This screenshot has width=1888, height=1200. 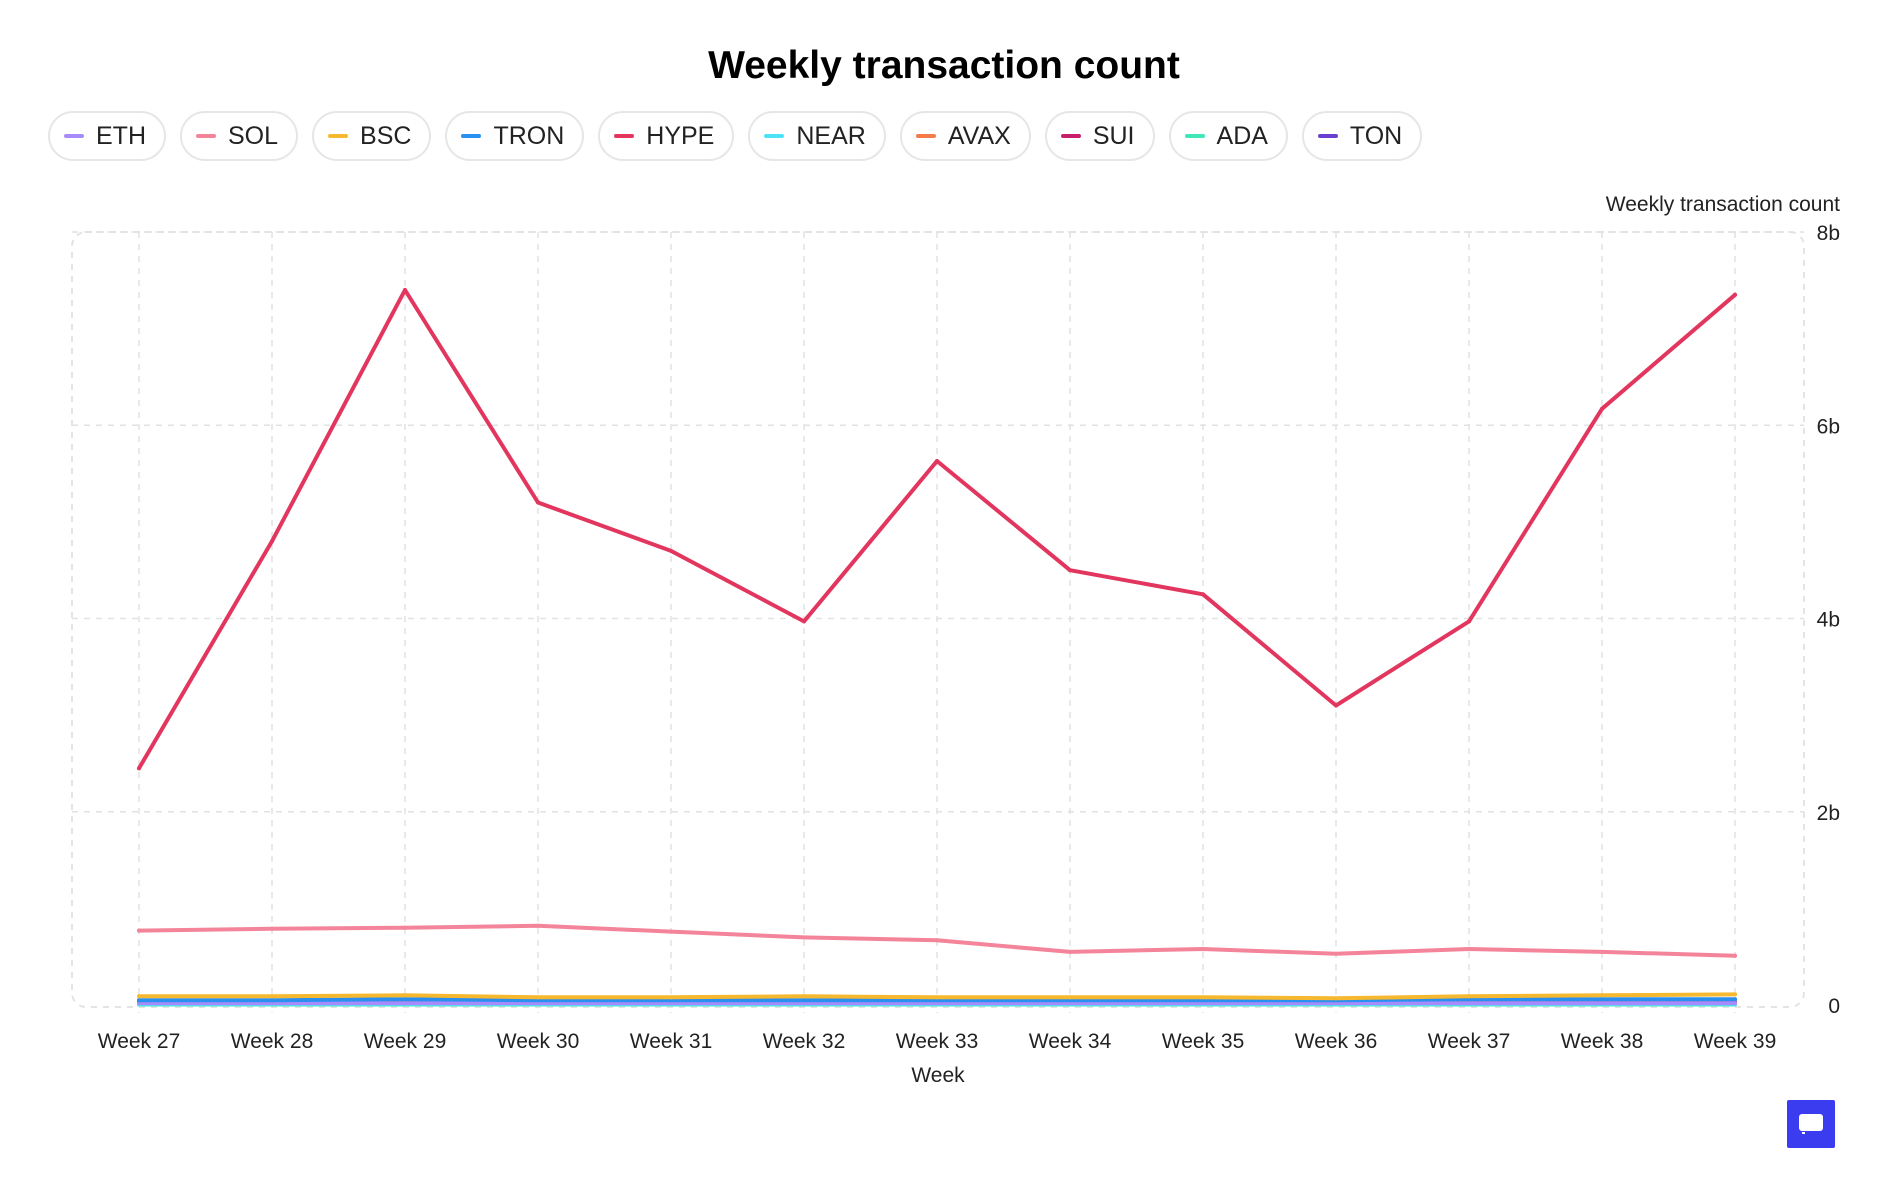 I want to click on legend-label: TRON, so click(x=529, y=135).